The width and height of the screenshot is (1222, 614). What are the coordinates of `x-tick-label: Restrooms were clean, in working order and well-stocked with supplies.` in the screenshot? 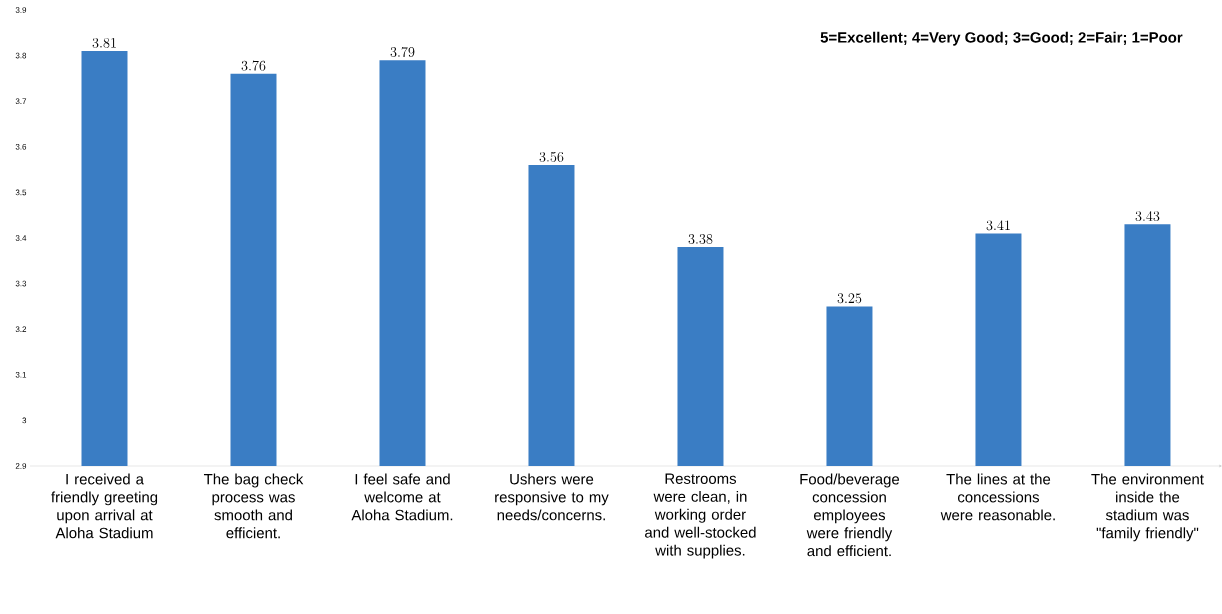 It's located at (700, 516).